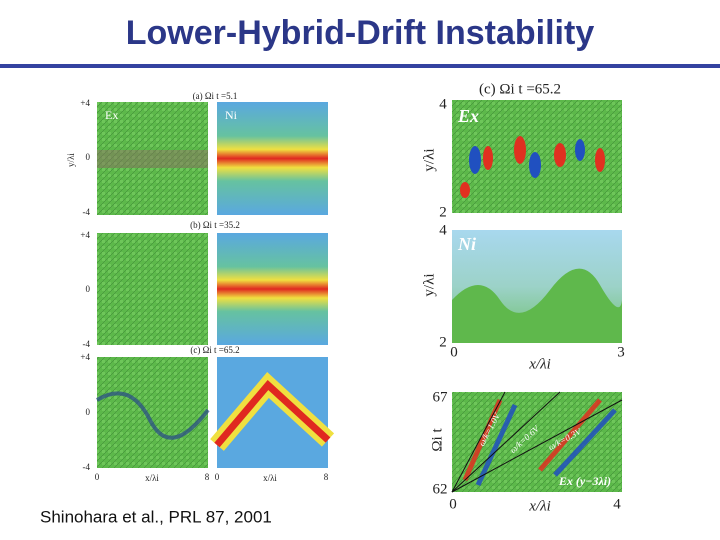 This screenshot has width=720, height=540. Describe the element at coordinates (532, 167) in the screenshot. I see `panel-ex-blobs` at that location.